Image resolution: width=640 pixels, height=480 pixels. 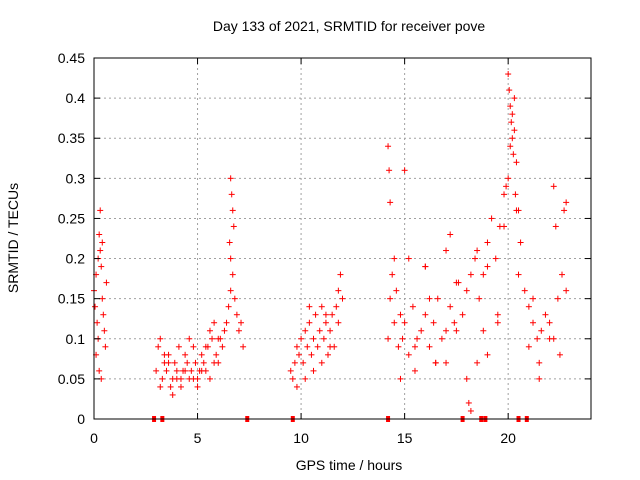 I want to click on y-tick-label: 0.35, so click(x=71, y=138).